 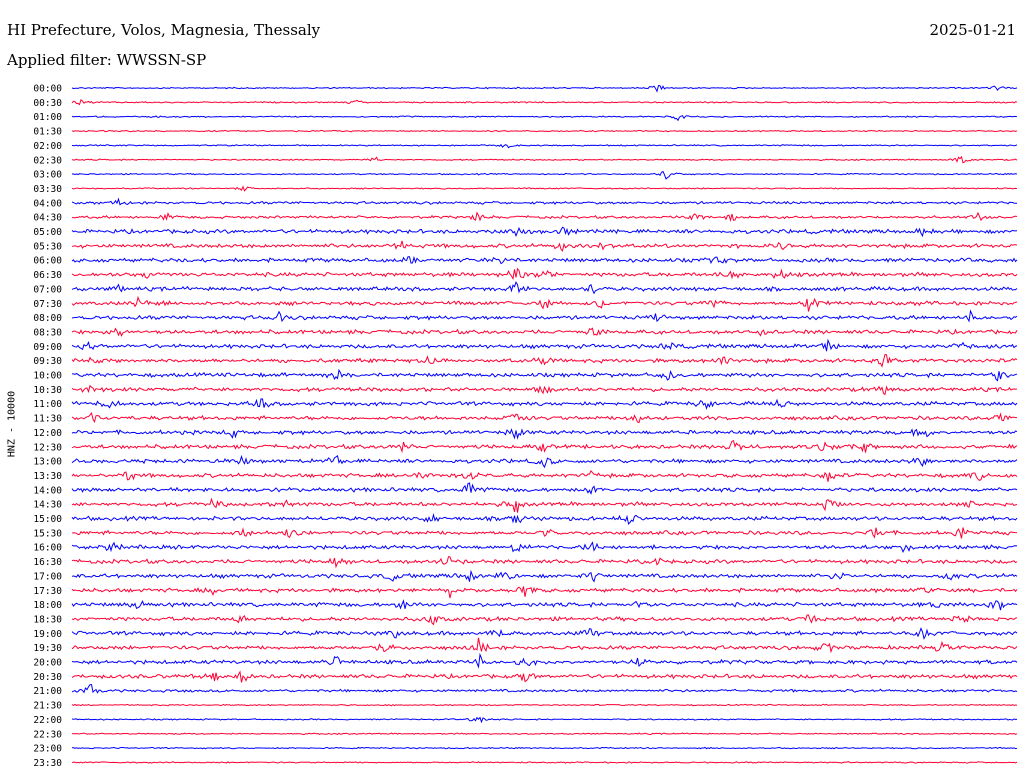 What do you see at coordinates (47, 203) in the screenshot?
I see `row-time-label: 04:00` at bounding box center [47, 203].